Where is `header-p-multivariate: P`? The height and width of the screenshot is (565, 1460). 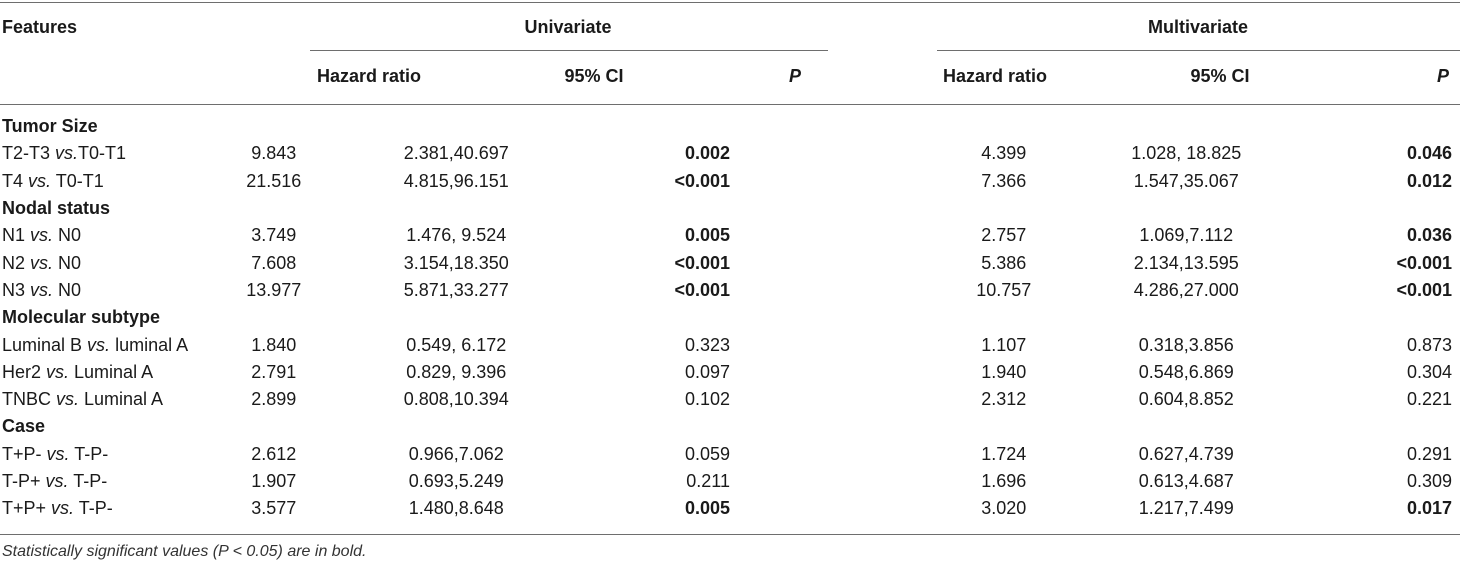 header-p-multivariate: P is located at coordinates (1443, 76).